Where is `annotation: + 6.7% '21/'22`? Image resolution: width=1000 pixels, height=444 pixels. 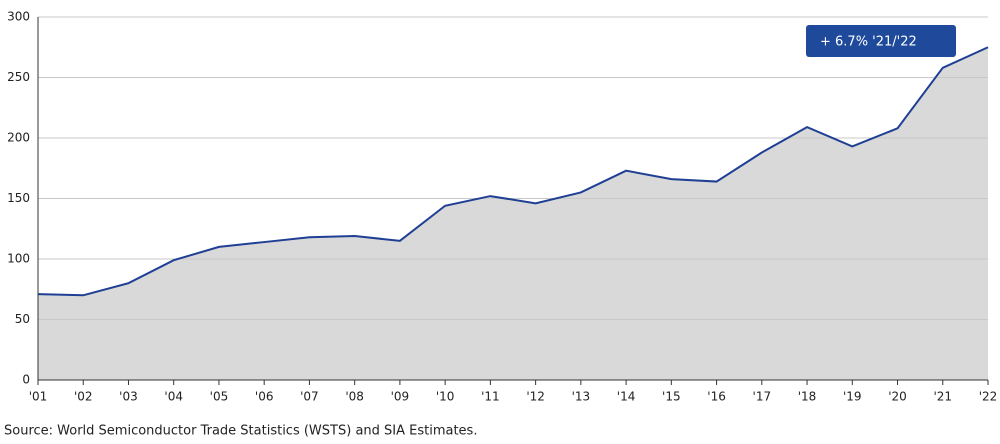
annotation: + 6.7% '21/'22 is located at coordinates (868, 42).